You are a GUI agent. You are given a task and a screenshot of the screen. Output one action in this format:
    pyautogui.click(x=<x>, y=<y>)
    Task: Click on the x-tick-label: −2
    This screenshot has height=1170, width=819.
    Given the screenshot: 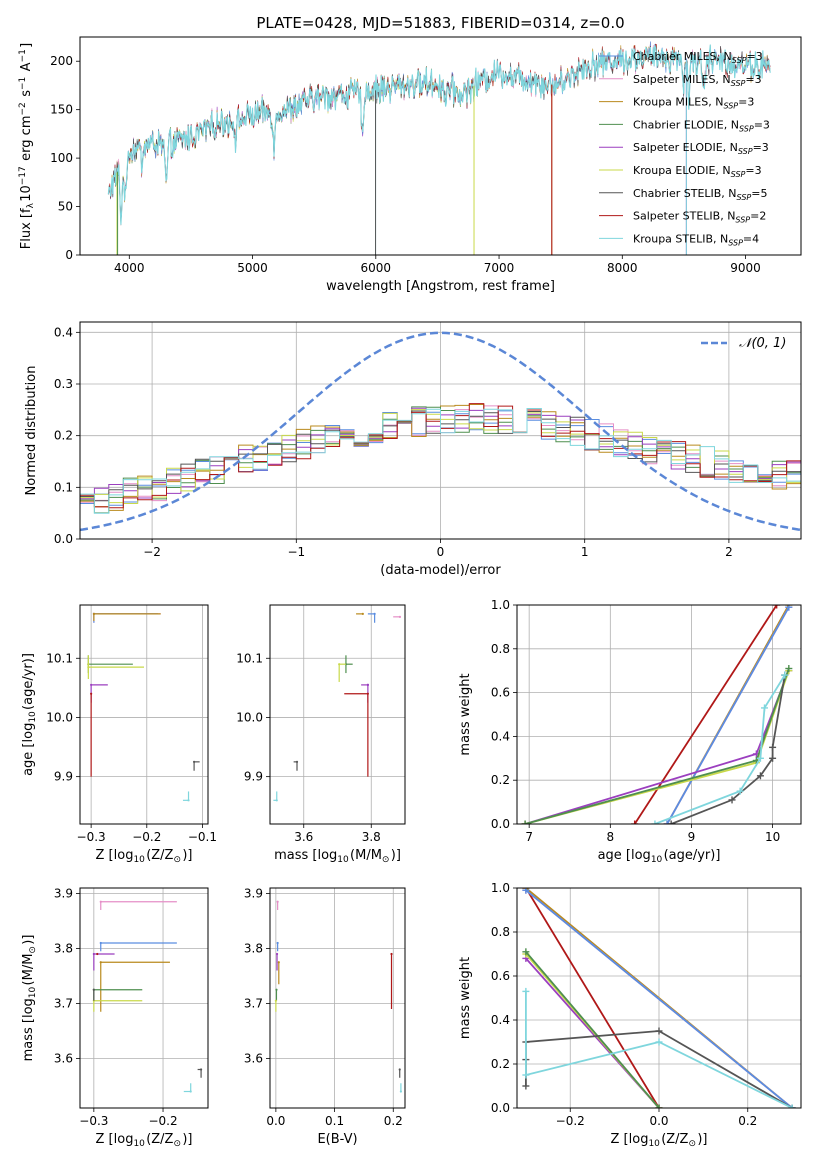 What is the action you would take?
    pyautogui.click(x=152, y=552)
    